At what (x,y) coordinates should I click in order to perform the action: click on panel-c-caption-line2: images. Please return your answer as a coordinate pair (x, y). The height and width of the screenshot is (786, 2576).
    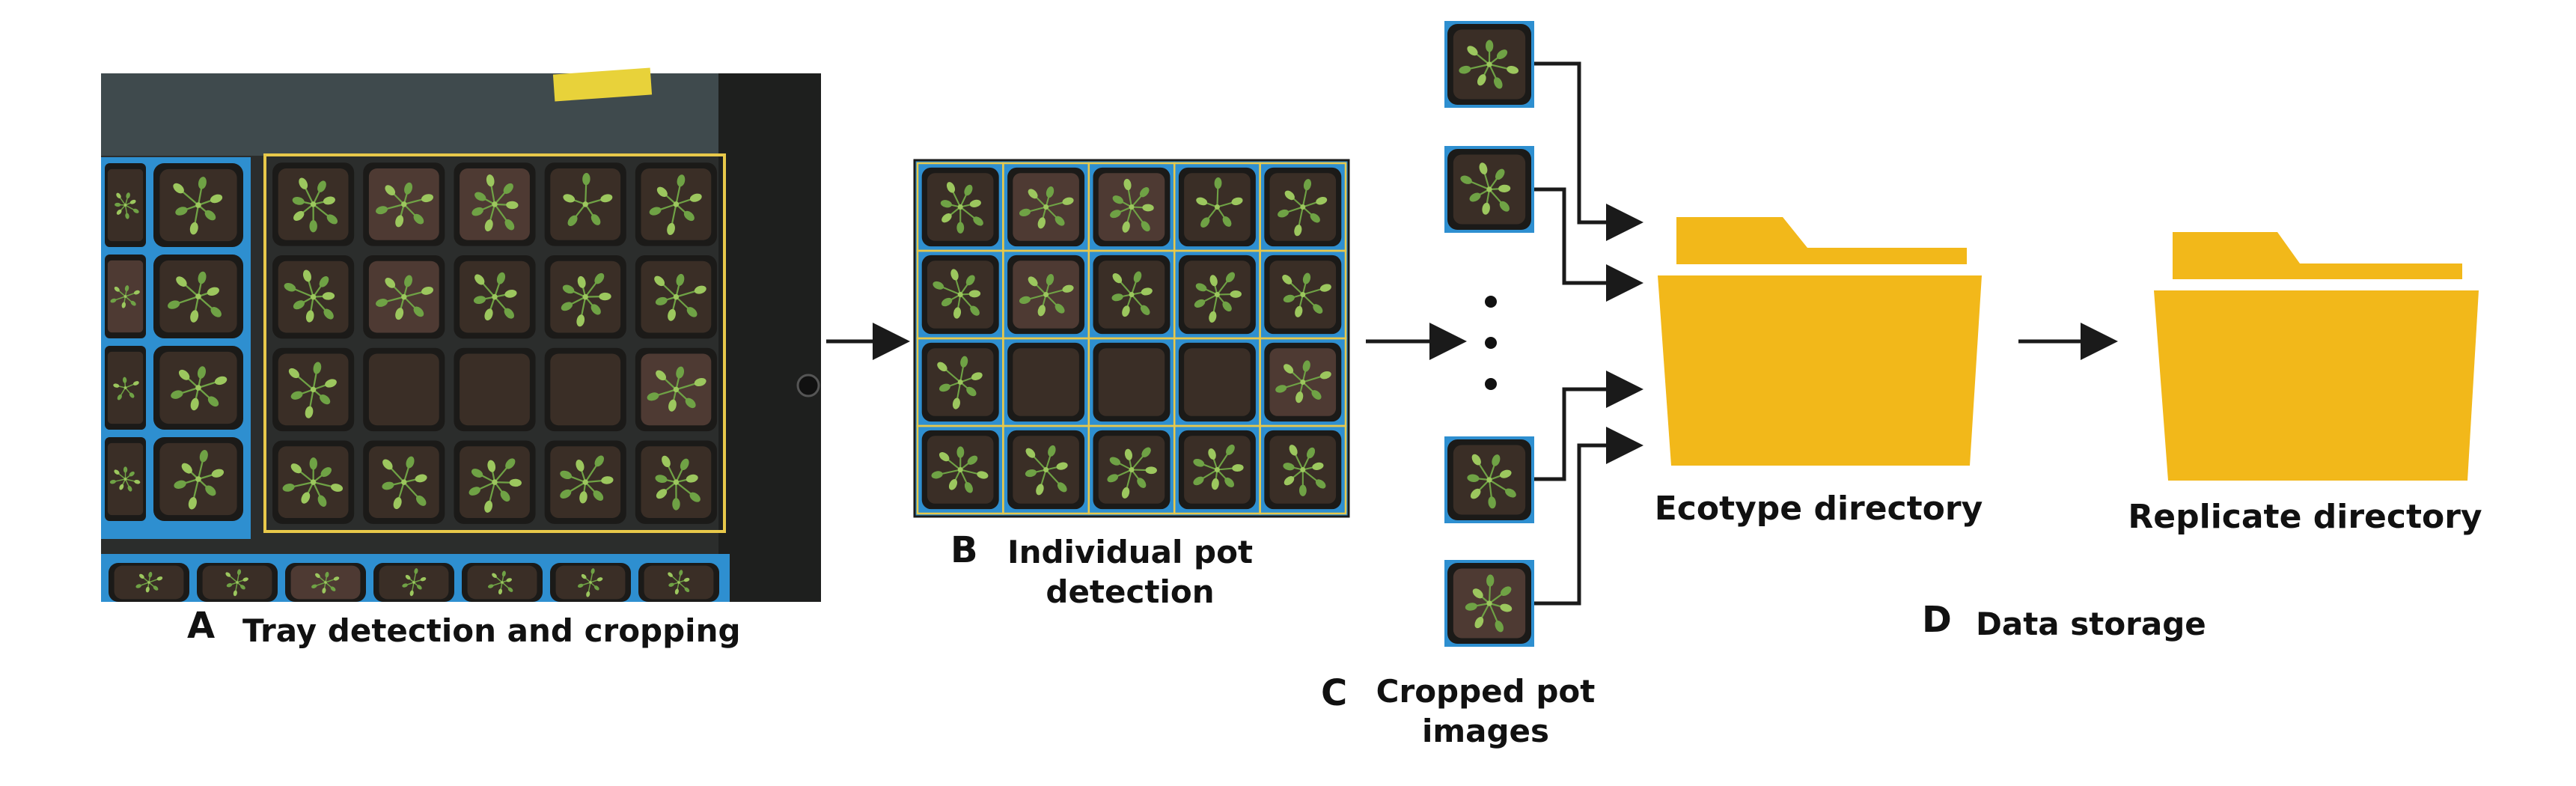
    Looking at the image, I should click on (1485, 732).